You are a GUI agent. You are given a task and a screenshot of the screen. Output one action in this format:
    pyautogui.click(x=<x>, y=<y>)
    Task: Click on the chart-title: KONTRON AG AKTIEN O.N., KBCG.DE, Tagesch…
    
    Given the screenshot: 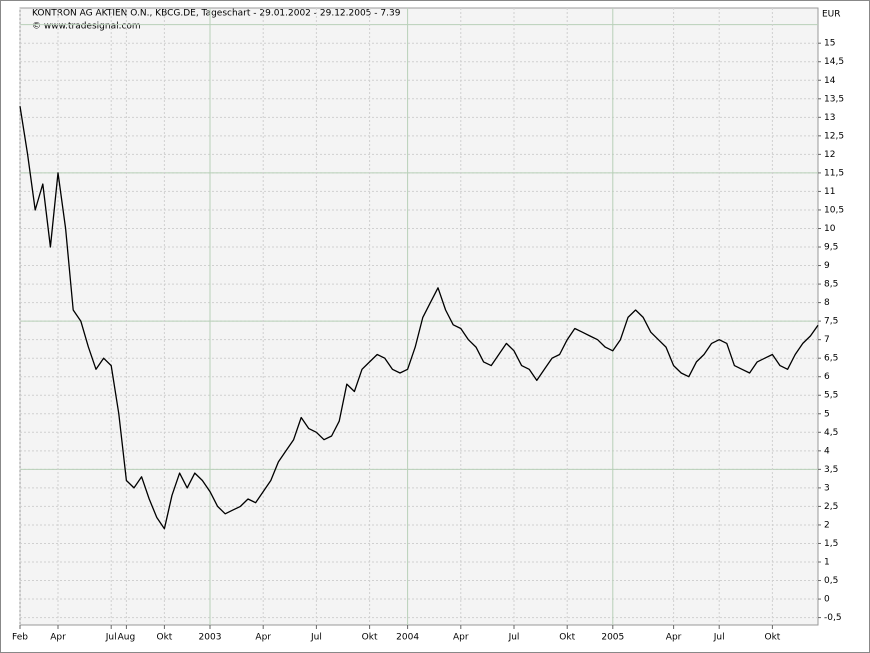 What is the action you would take?
    pyautogui.click(x=216, y=14)
    